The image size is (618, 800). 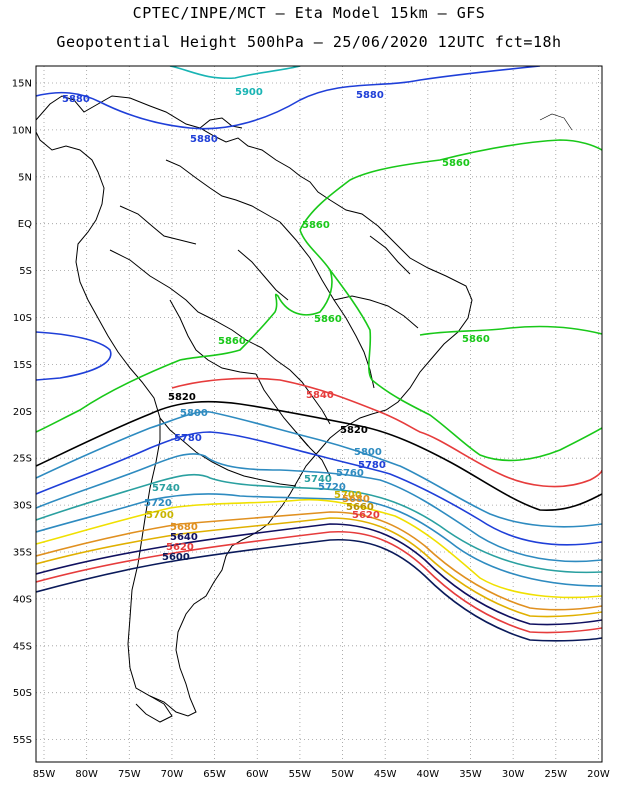 I want to click on lat-label: 35S, so click(x=22, y=553).